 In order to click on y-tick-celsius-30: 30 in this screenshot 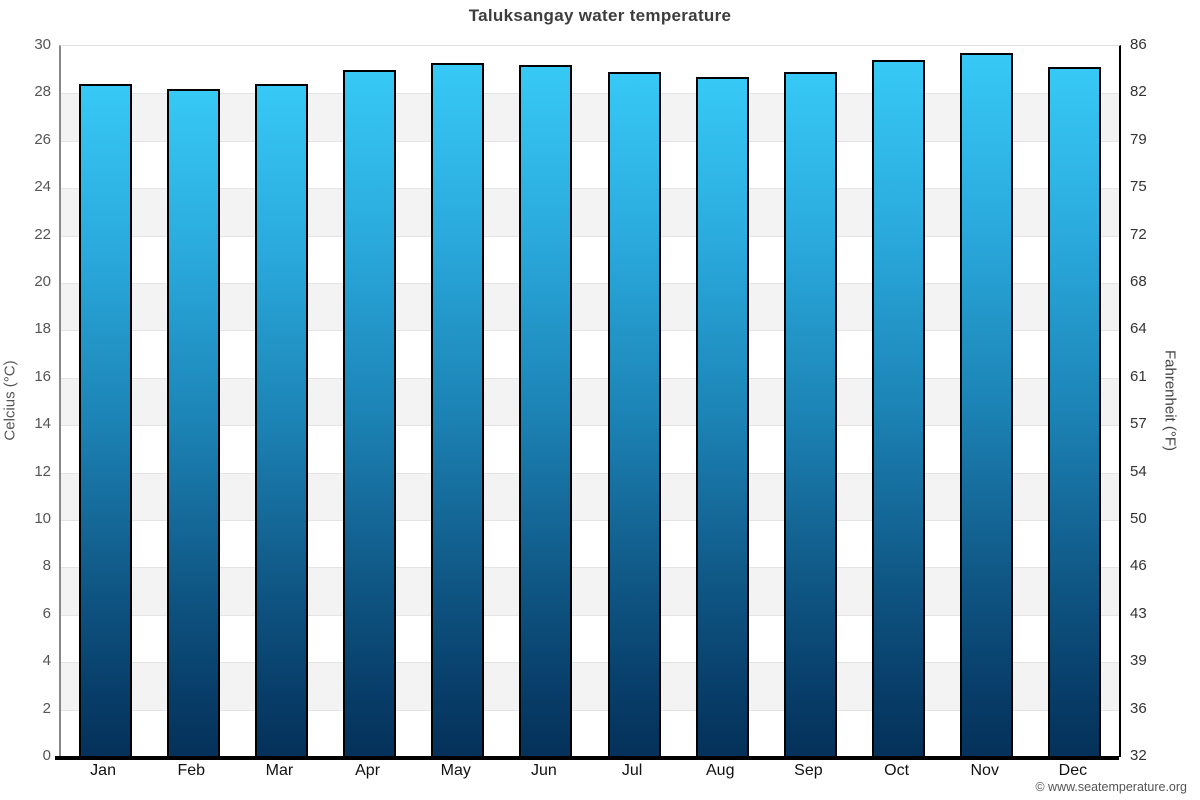, I will do `click(42, 44)`.